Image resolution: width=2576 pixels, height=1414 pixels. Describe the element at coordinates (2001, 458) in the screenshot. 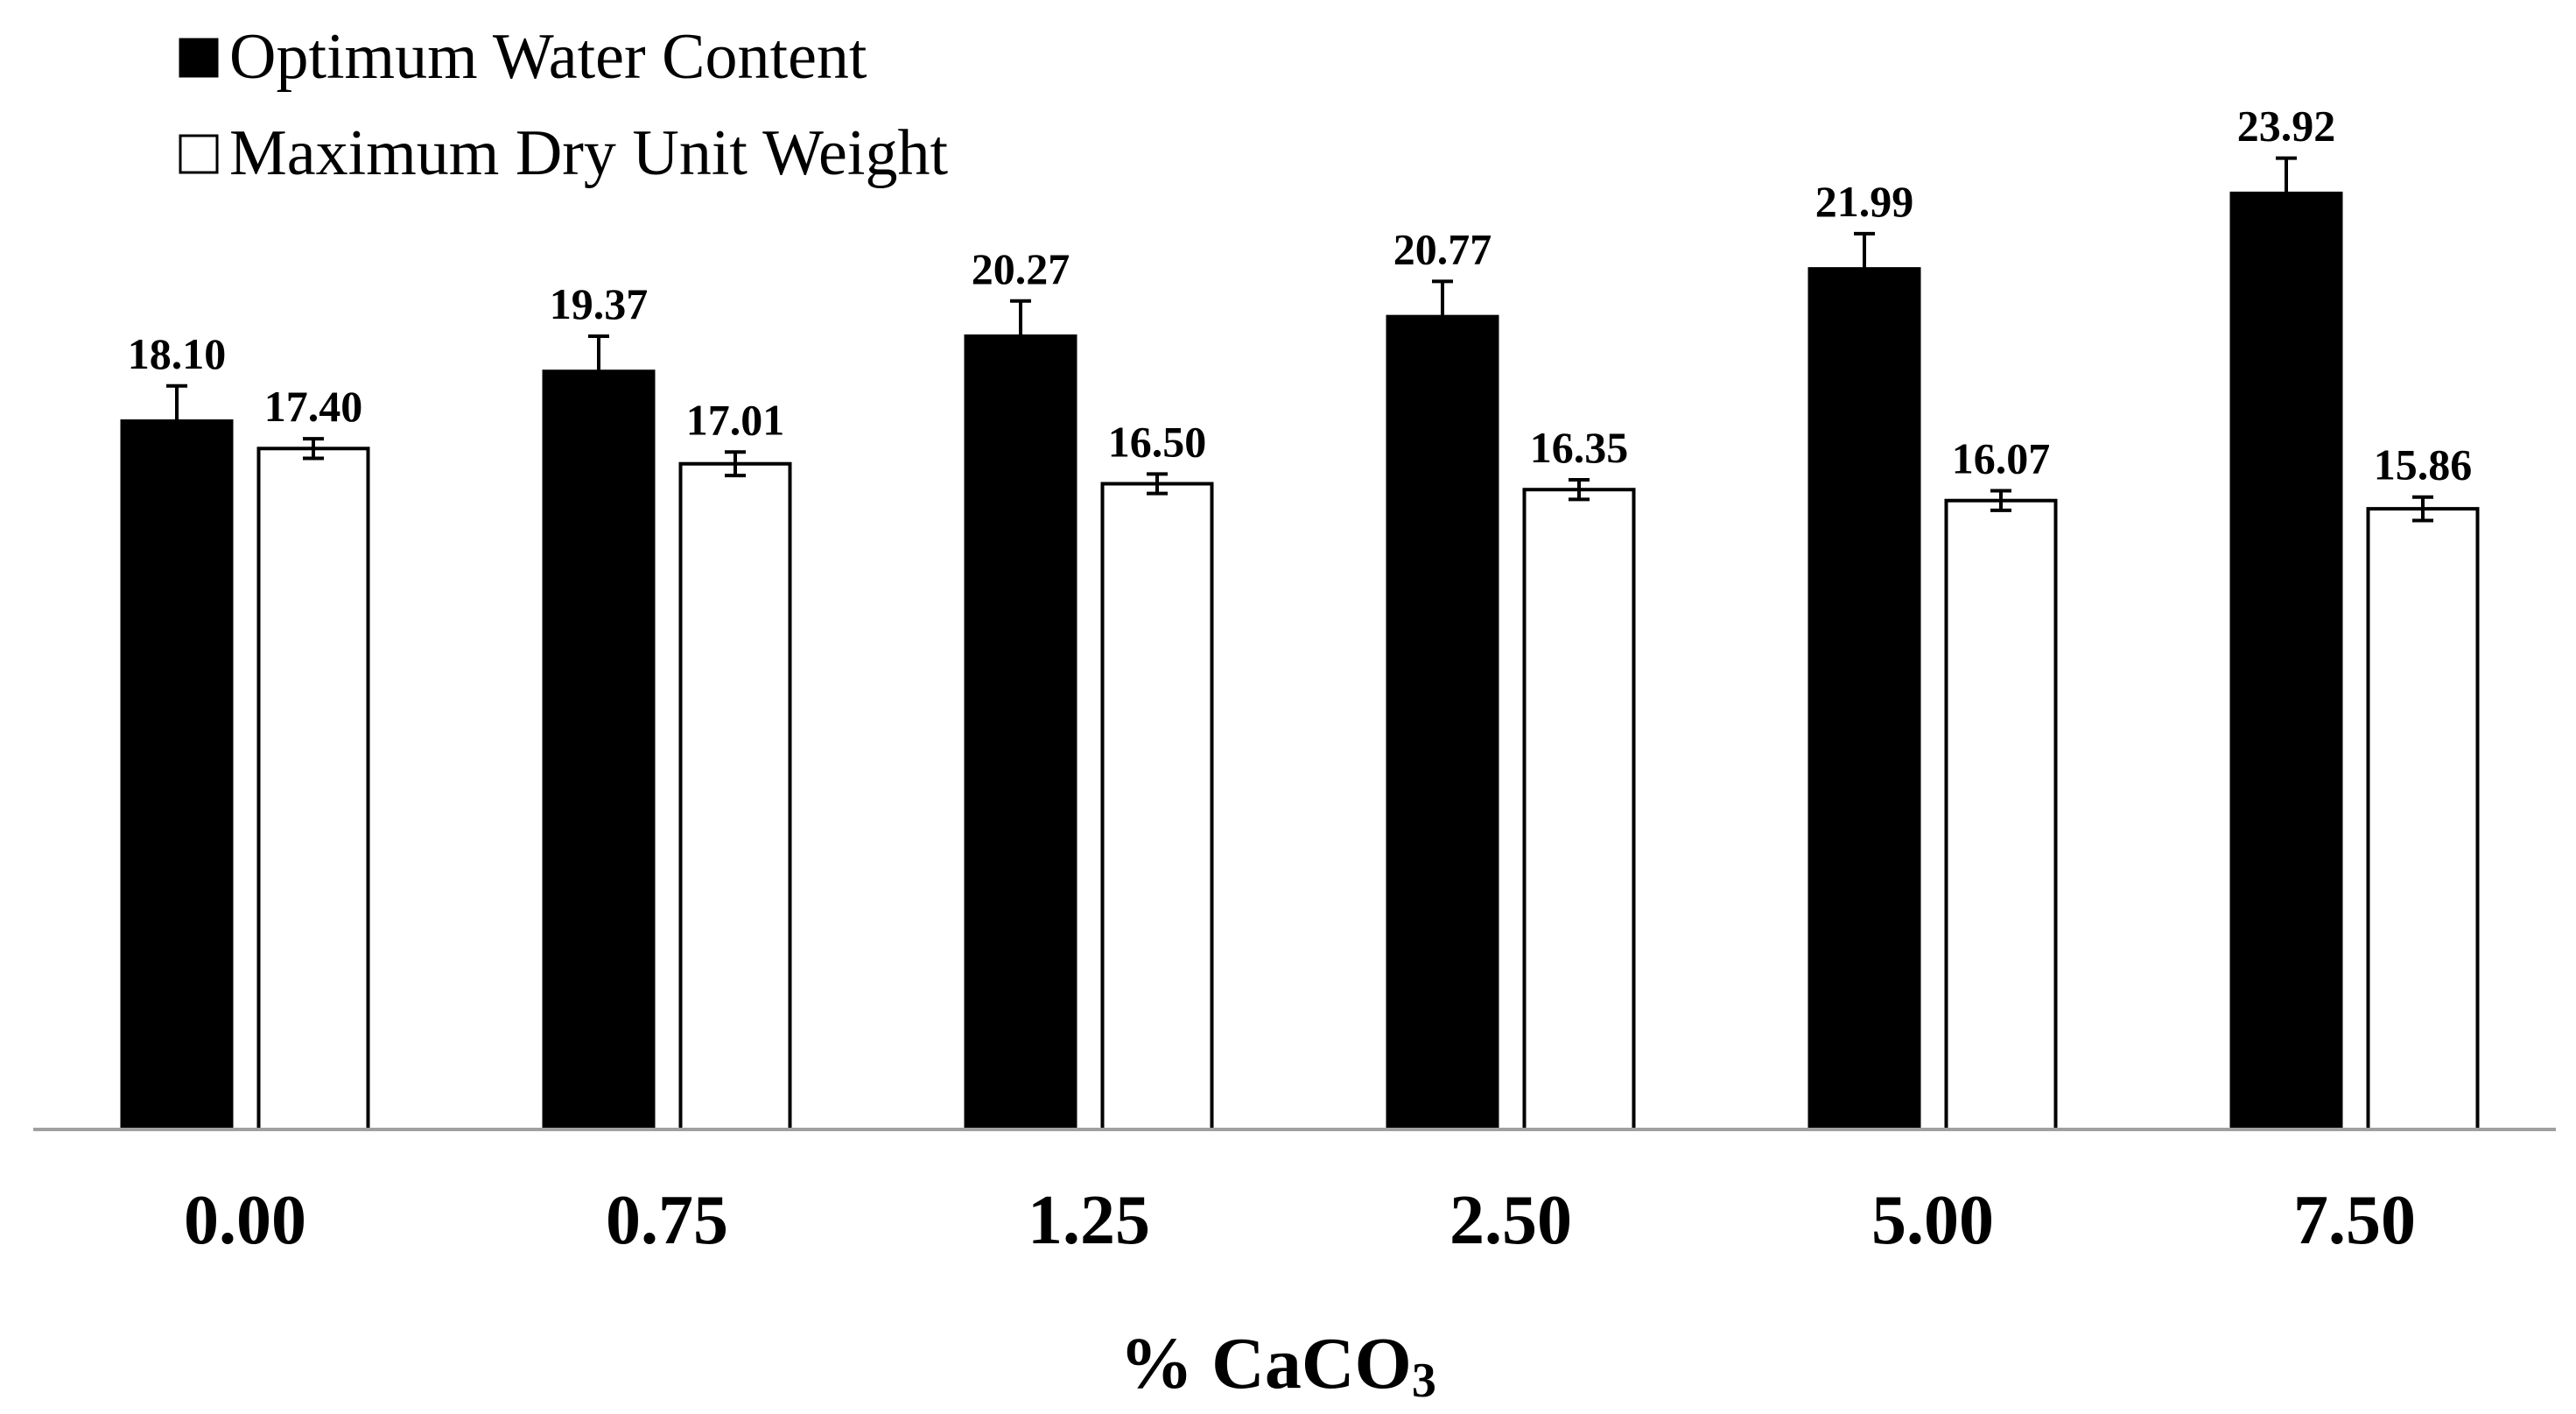

I see `value-label-maximum-dry-unit-weight: 16.07` at that location.